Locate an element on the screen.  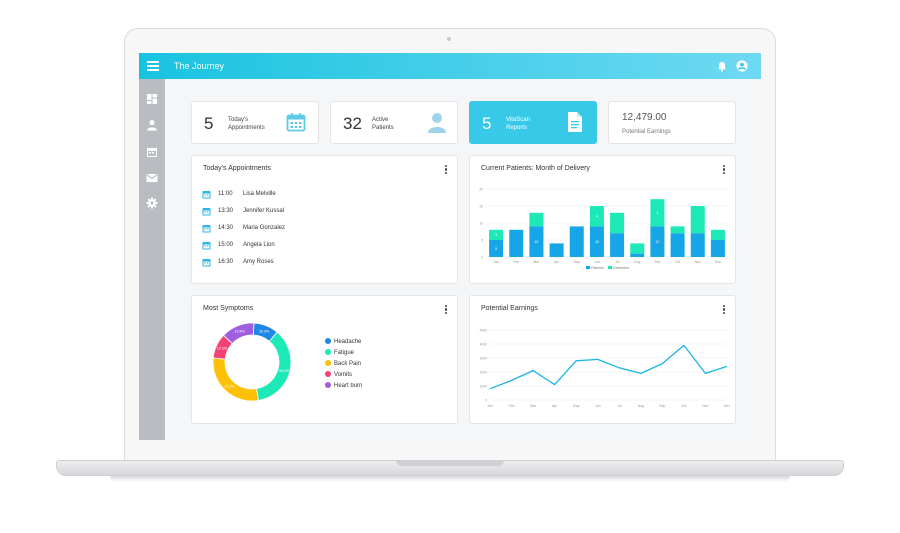
legend-item: Heart burn is located at coordinates (343, 385).